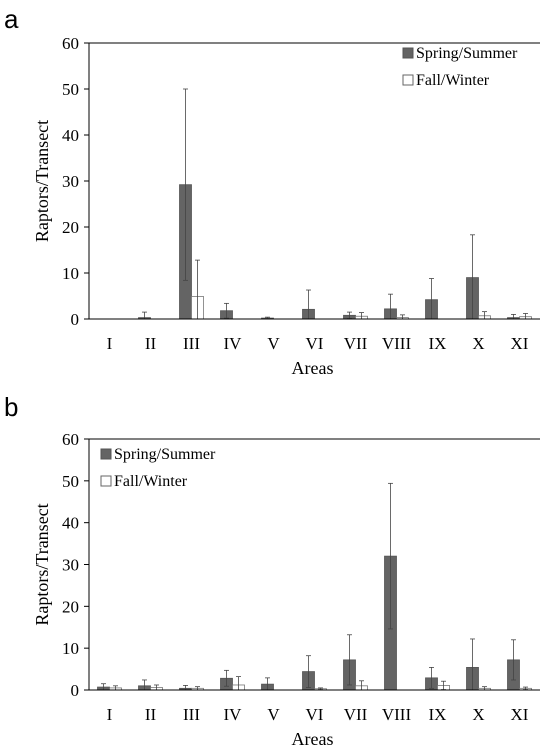  Describe the element at coordinates (11, 407) in the screenshot. I see `panel-letter: b` at that location.